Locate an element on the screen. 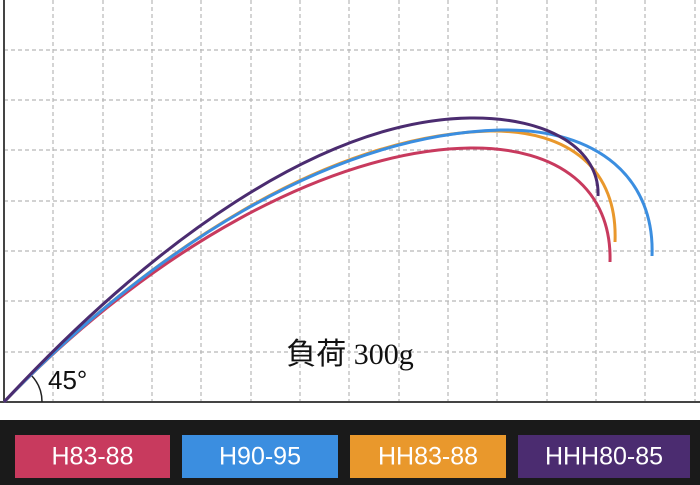  legend-label: HHH80-85 is located at coordinates (604, 457).